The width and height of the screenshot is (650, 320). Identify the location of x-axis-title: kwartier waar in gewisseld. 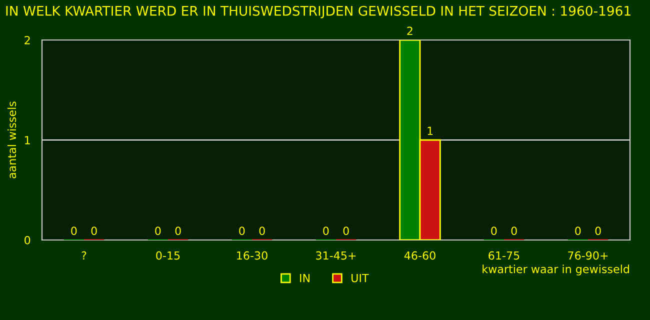
(555, 270).